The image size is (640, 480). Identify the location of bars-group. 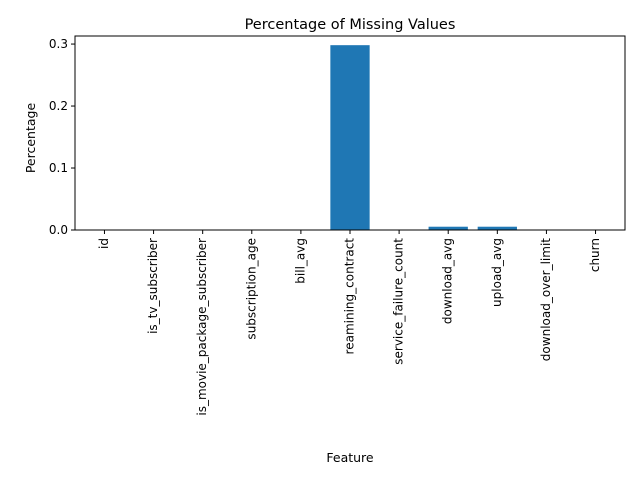
(423, 138).